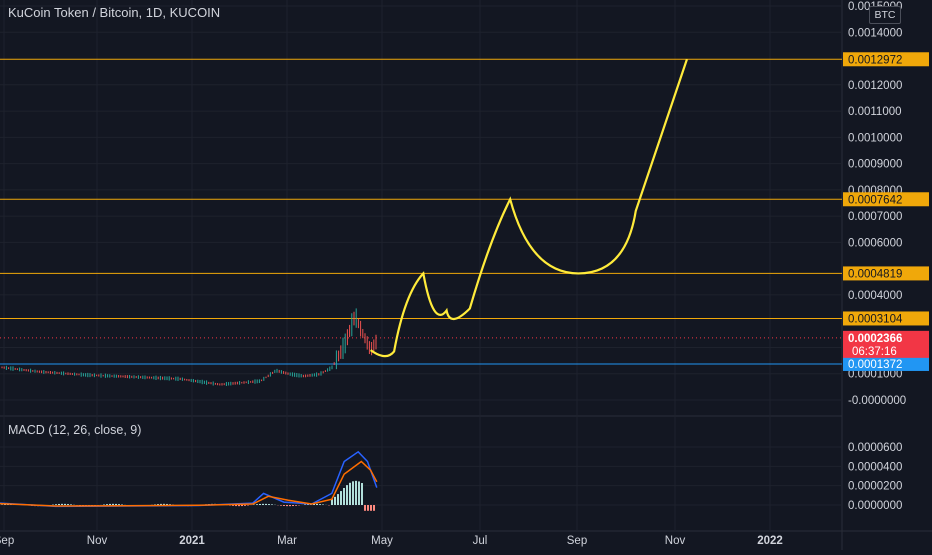  I want to click on level-label: 0.0001372, so click(875, 365).